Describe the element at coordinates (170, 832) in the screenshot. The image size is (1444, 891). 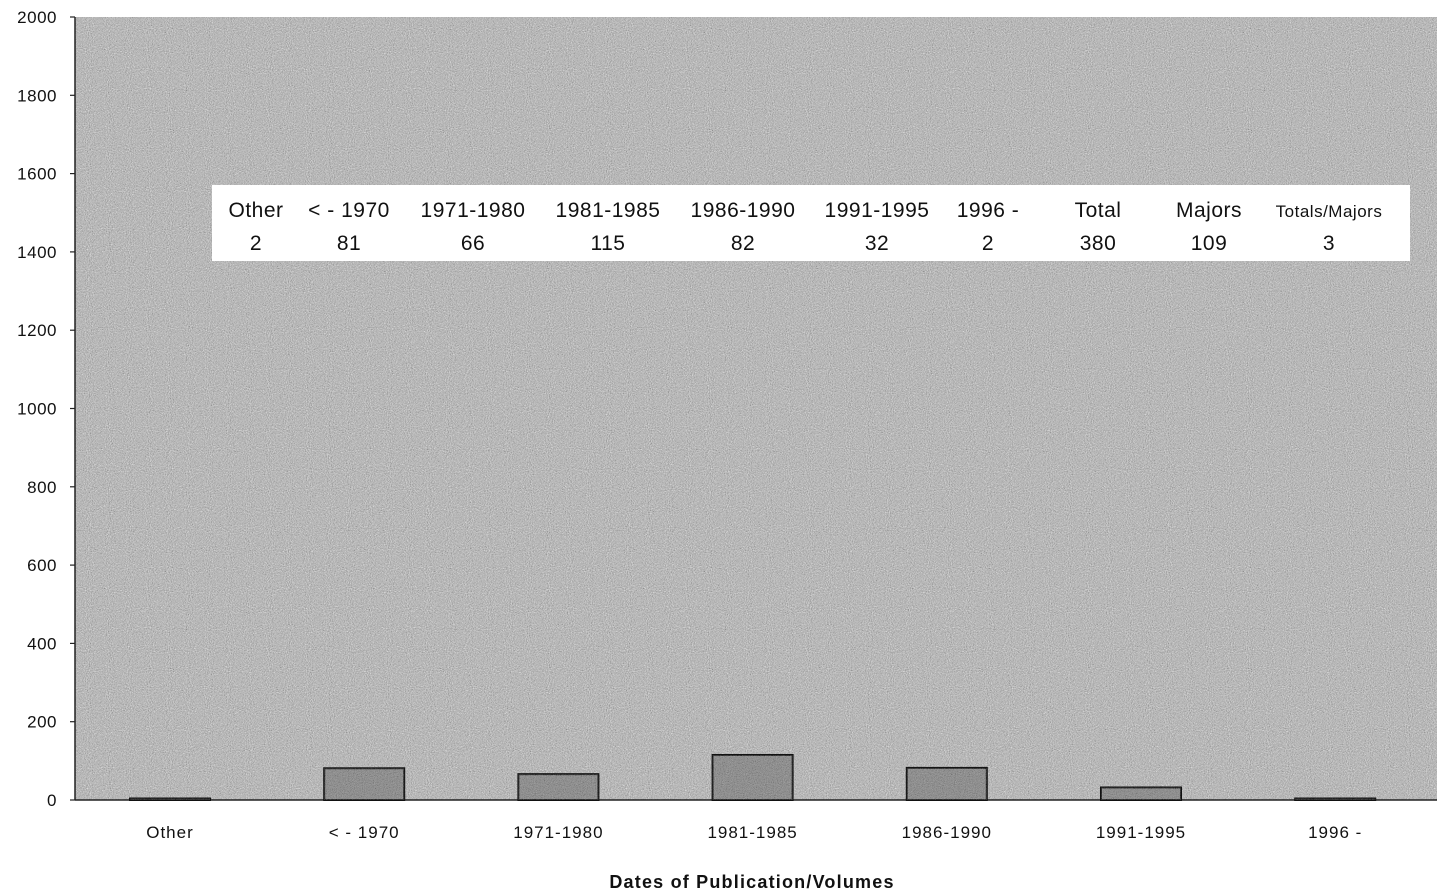
I see `x-tick-label: Other` at that location.